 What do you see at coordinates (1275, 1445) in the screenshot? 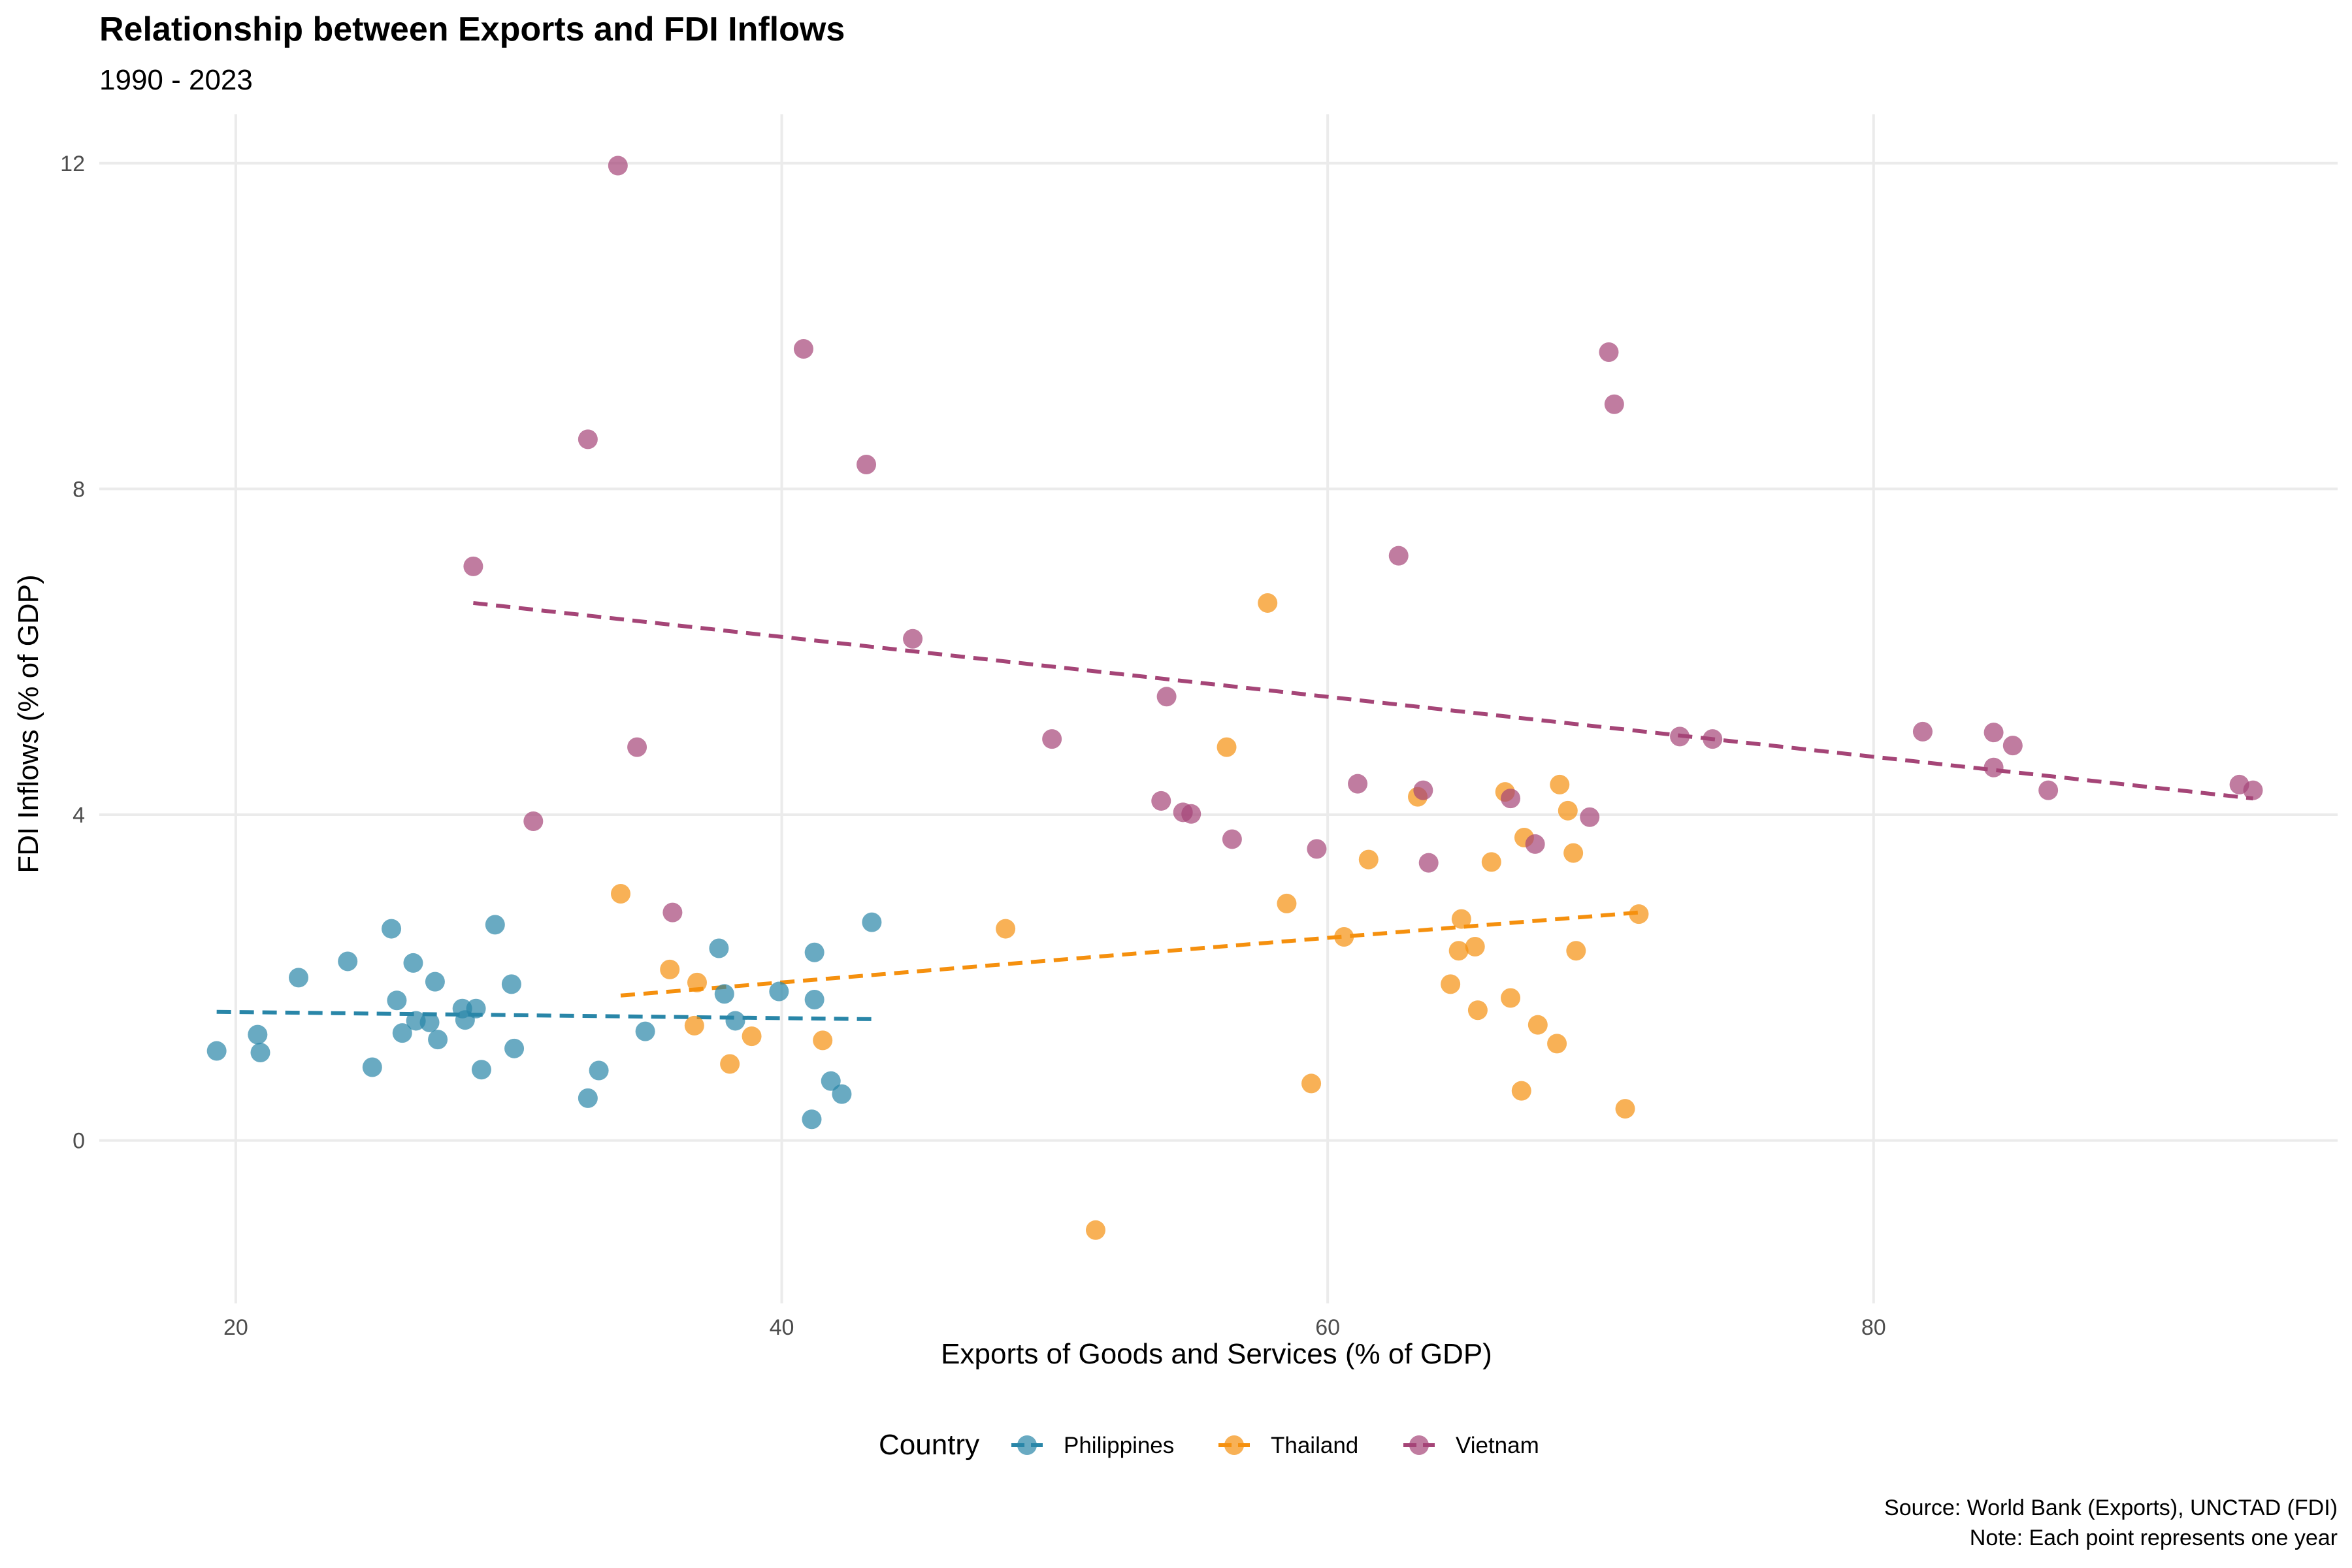
I see `legend-items: Philippines Thailand Vietnam` at bounding box center [1275, 1445].